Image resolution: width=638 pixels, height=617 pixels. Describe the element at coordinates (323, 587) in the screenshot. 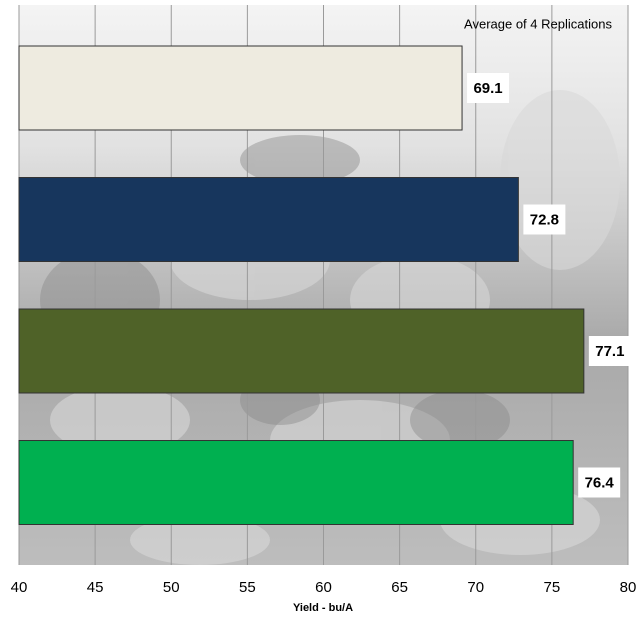

I see `x-tick-label: 60` at that location.